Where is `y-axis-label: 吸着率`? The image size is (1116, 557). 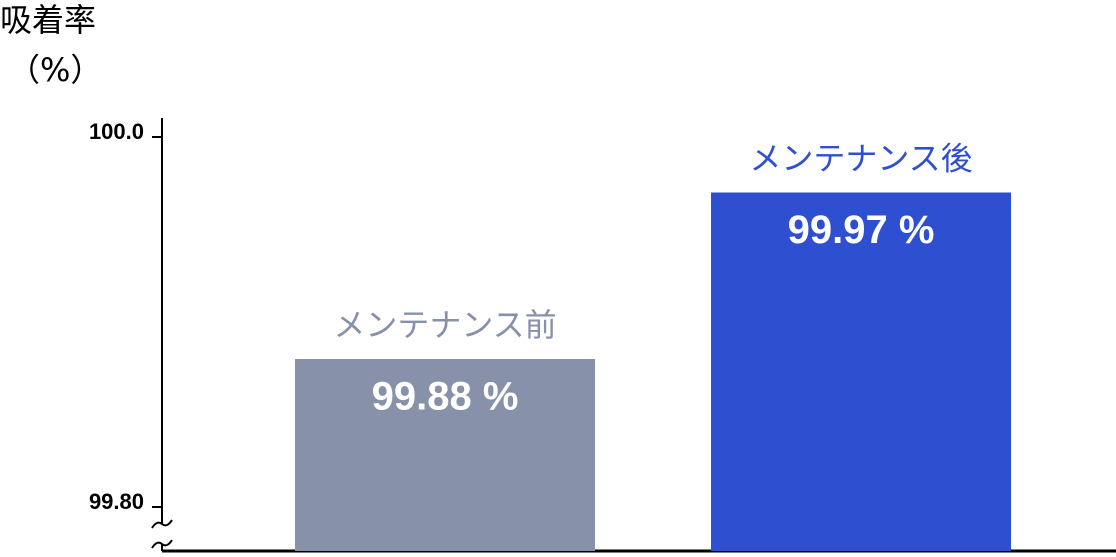 y-axis-label: 吸着率 is located at coordinates (48, 20).